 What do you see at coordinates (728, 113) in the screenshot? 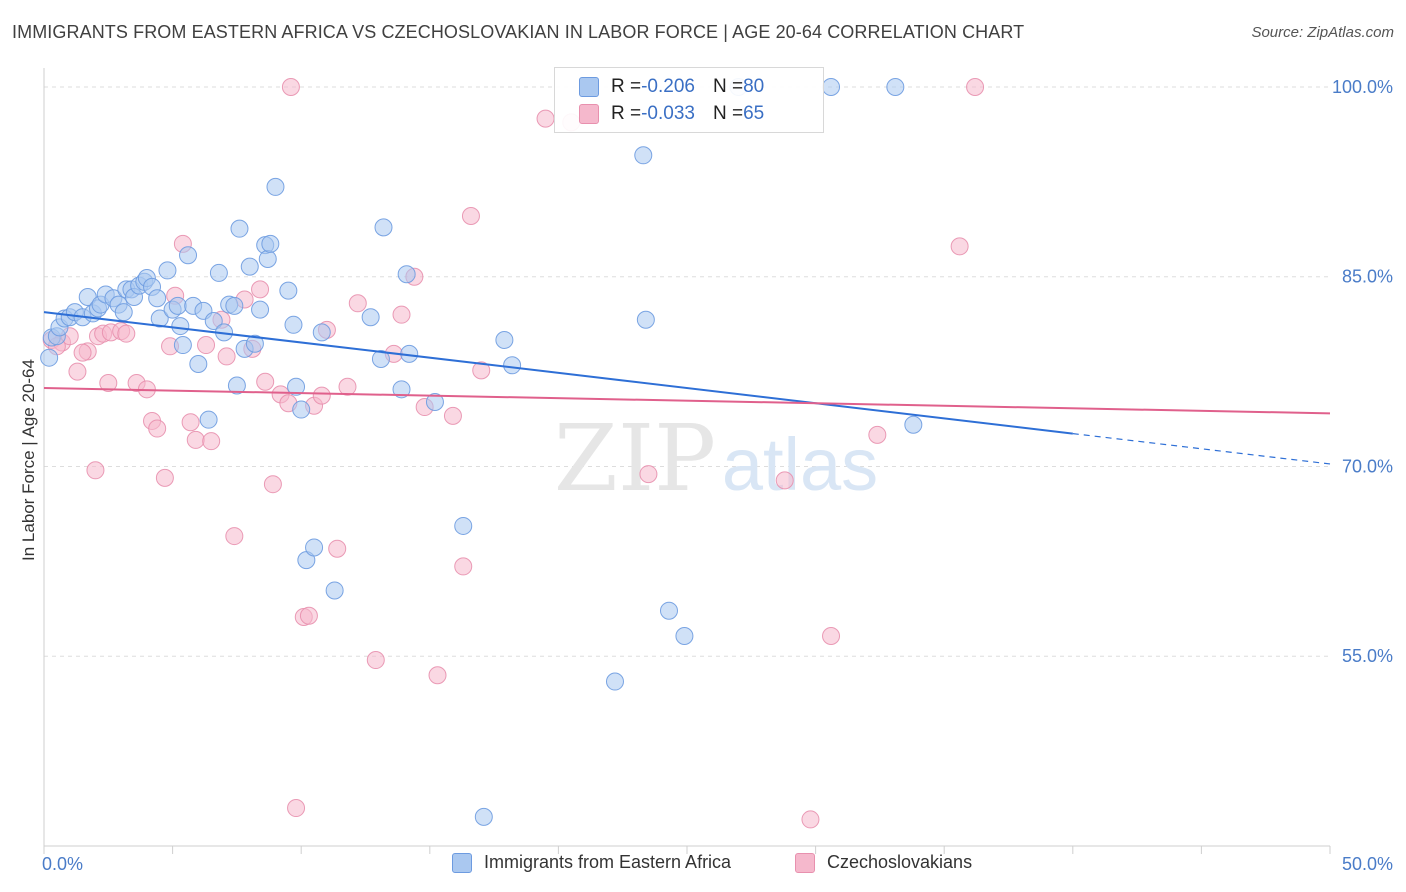
I see `n-label: N =` at bounding box center [728, 113].